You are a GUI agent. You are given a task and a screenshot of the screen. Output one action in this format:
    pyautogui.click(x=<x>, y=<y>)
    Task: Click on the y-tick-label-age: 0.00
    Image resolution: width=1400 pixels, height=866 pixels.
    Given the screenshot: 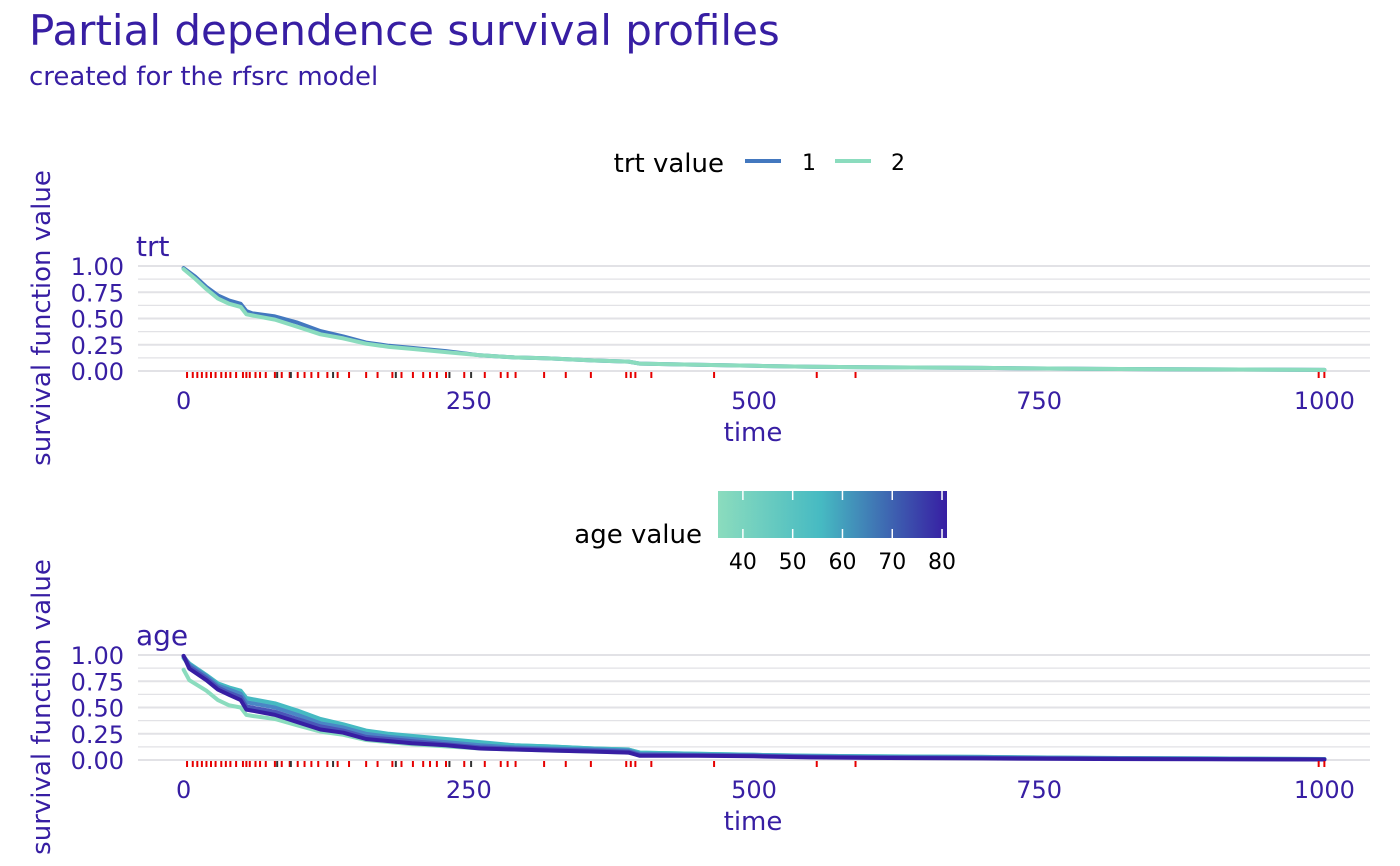 What is the action you would take?
    pyautogui.click(x=97, y=761)
    